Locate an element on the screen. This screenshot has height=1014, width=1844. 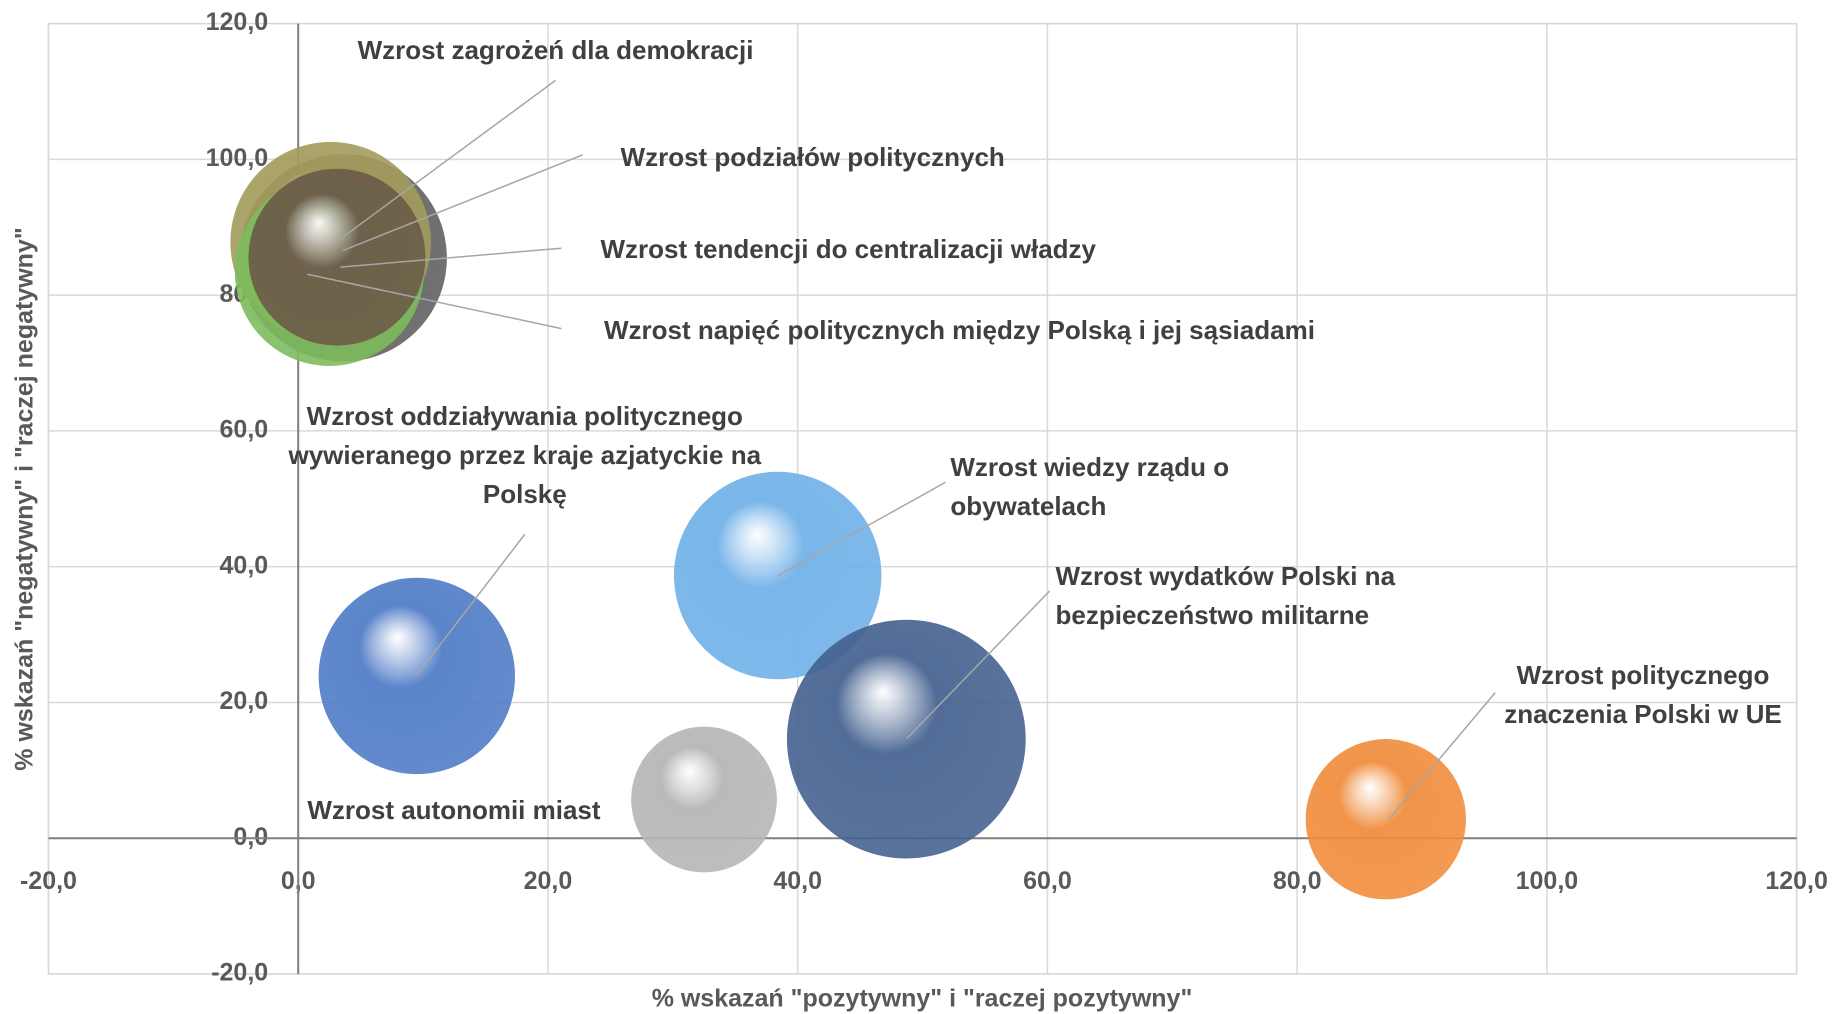
bubble-label: Wzrost wiedzy rządu o obywatelach is located at coordinates (1090, 486).